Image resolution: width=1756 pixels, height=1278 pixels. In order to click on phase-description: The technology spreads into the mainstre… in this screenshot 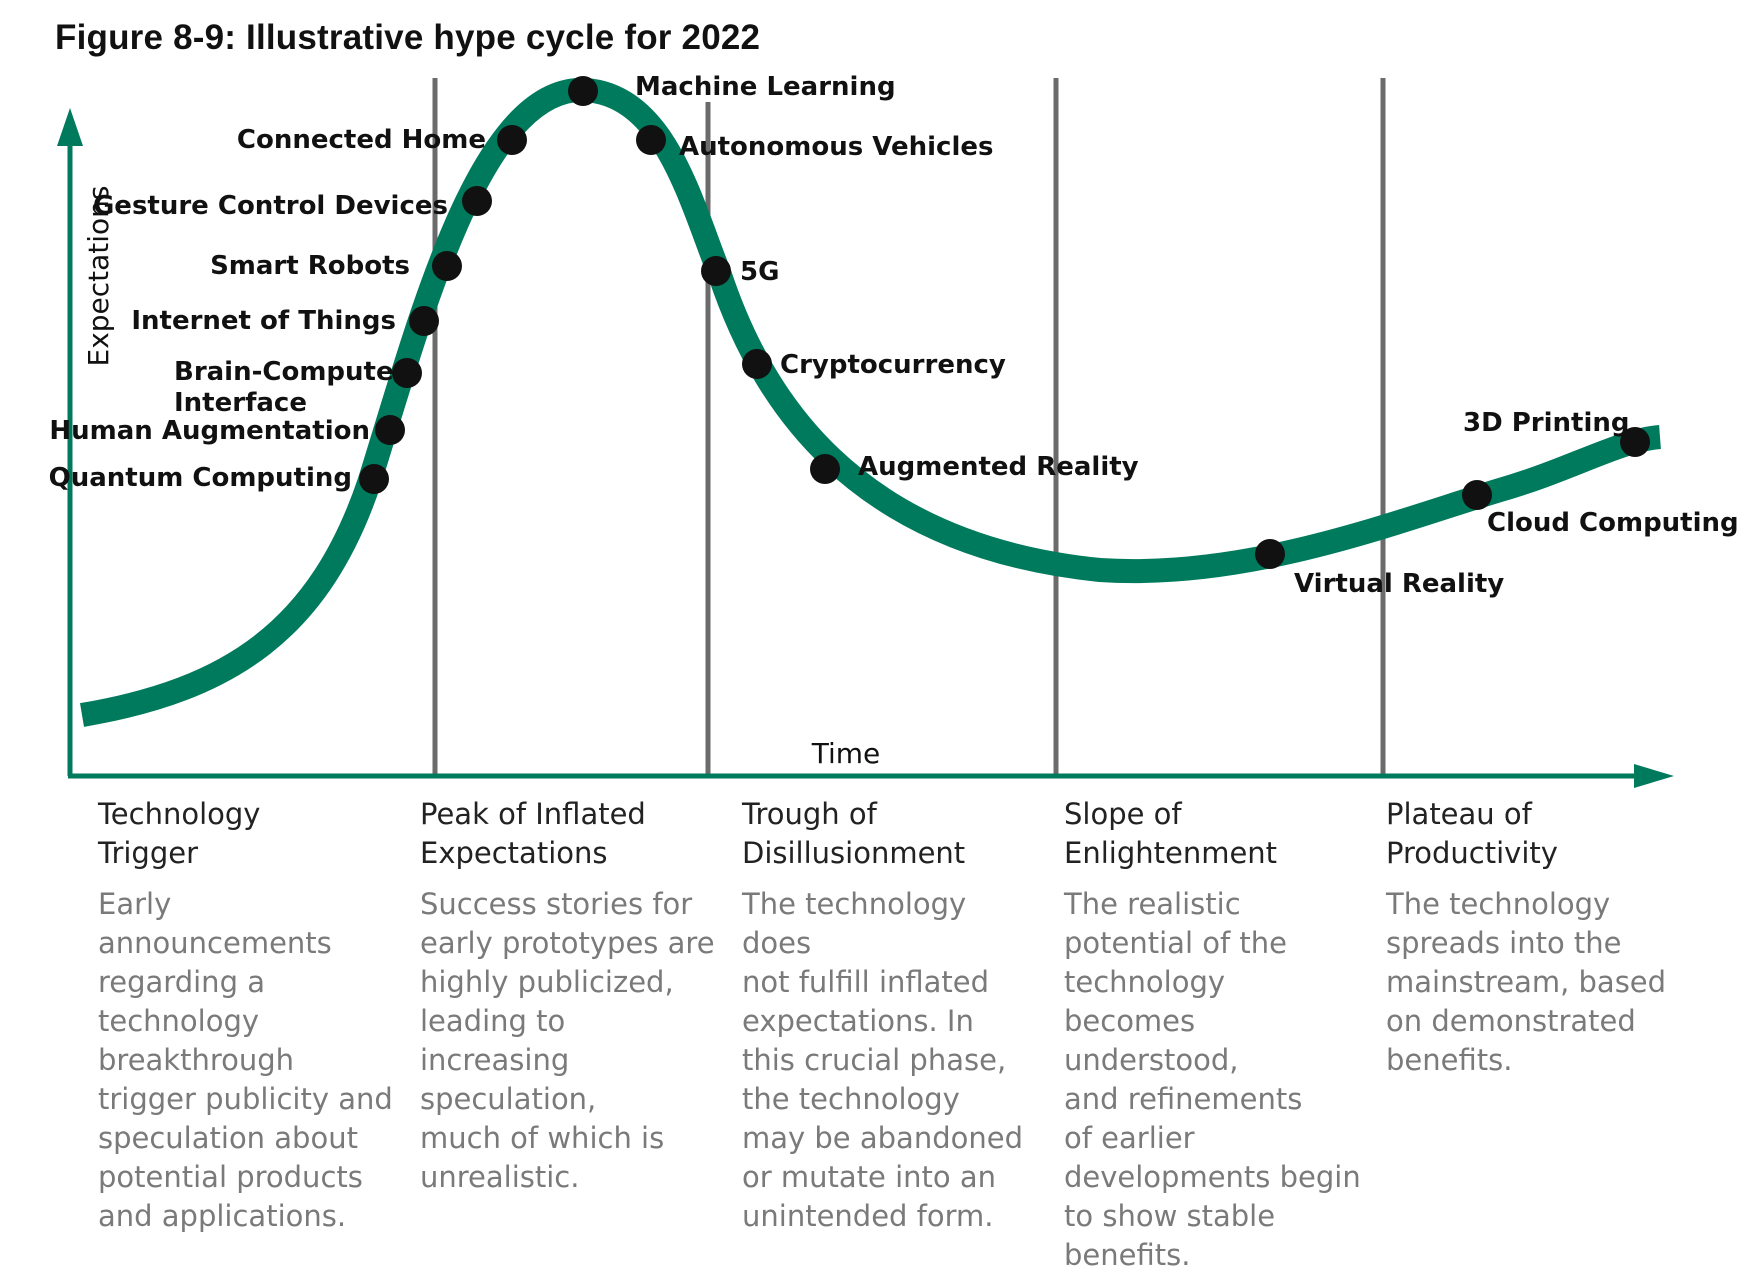, I will do `click(1526, 982)`.